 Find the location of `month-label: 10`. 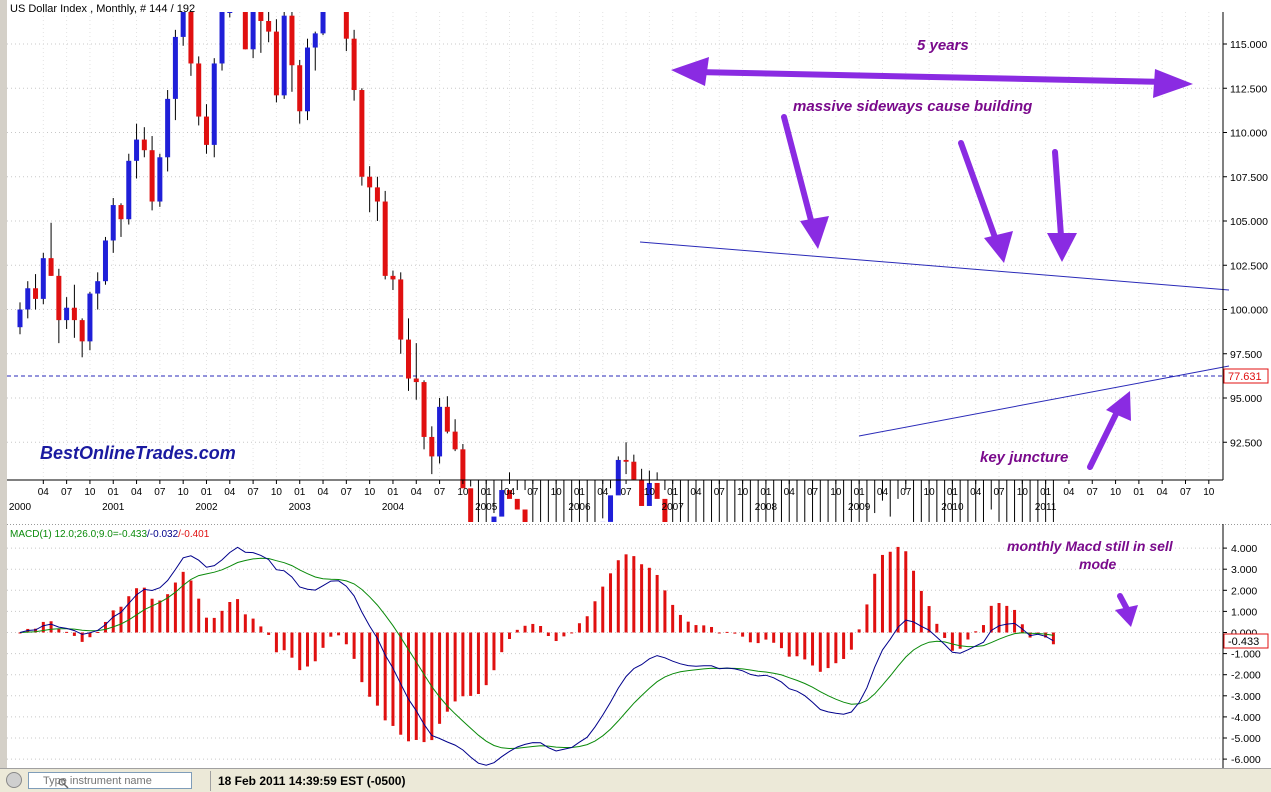

month-label: 10 is located at coordinates (1116, 492).